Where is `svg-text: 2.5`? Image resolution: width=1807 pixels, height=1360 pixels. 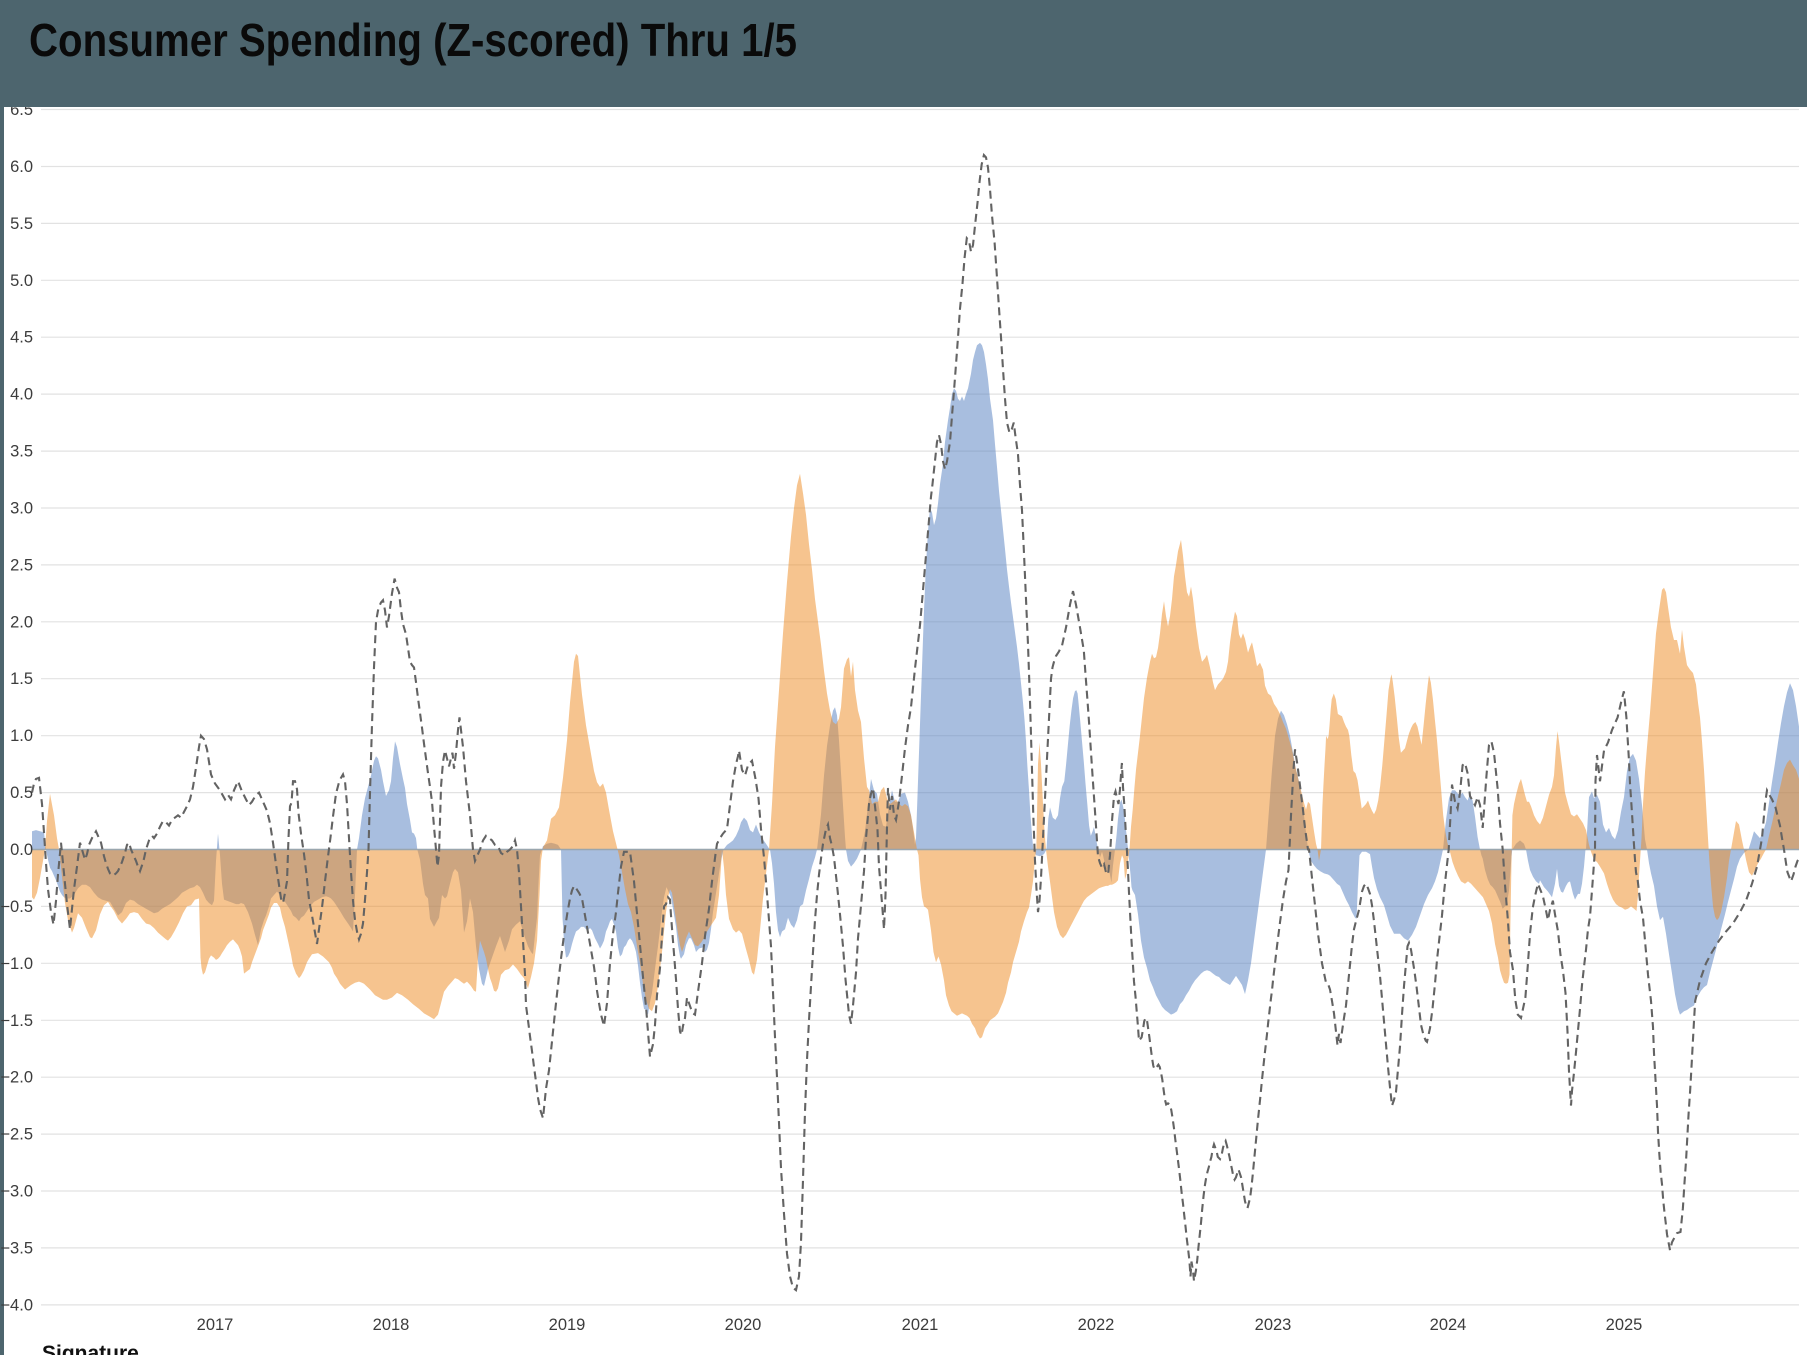 svg-text: 2.5 is located at coordinates (21, 565).